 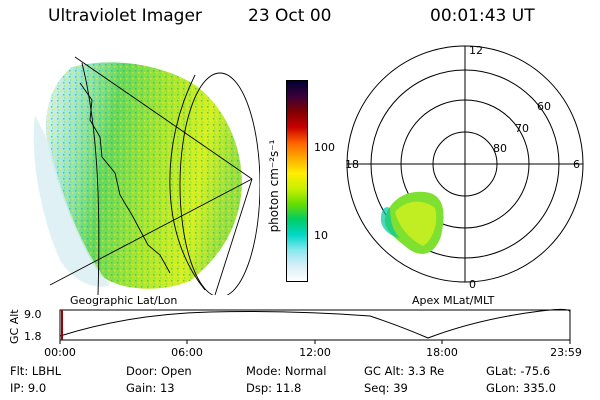 What do you see at coordinates (274, 186) in the screenshot?
I see `colorbar-unit-label: photon cm⁻²s⁻¹` at bounding box center [274, 186].